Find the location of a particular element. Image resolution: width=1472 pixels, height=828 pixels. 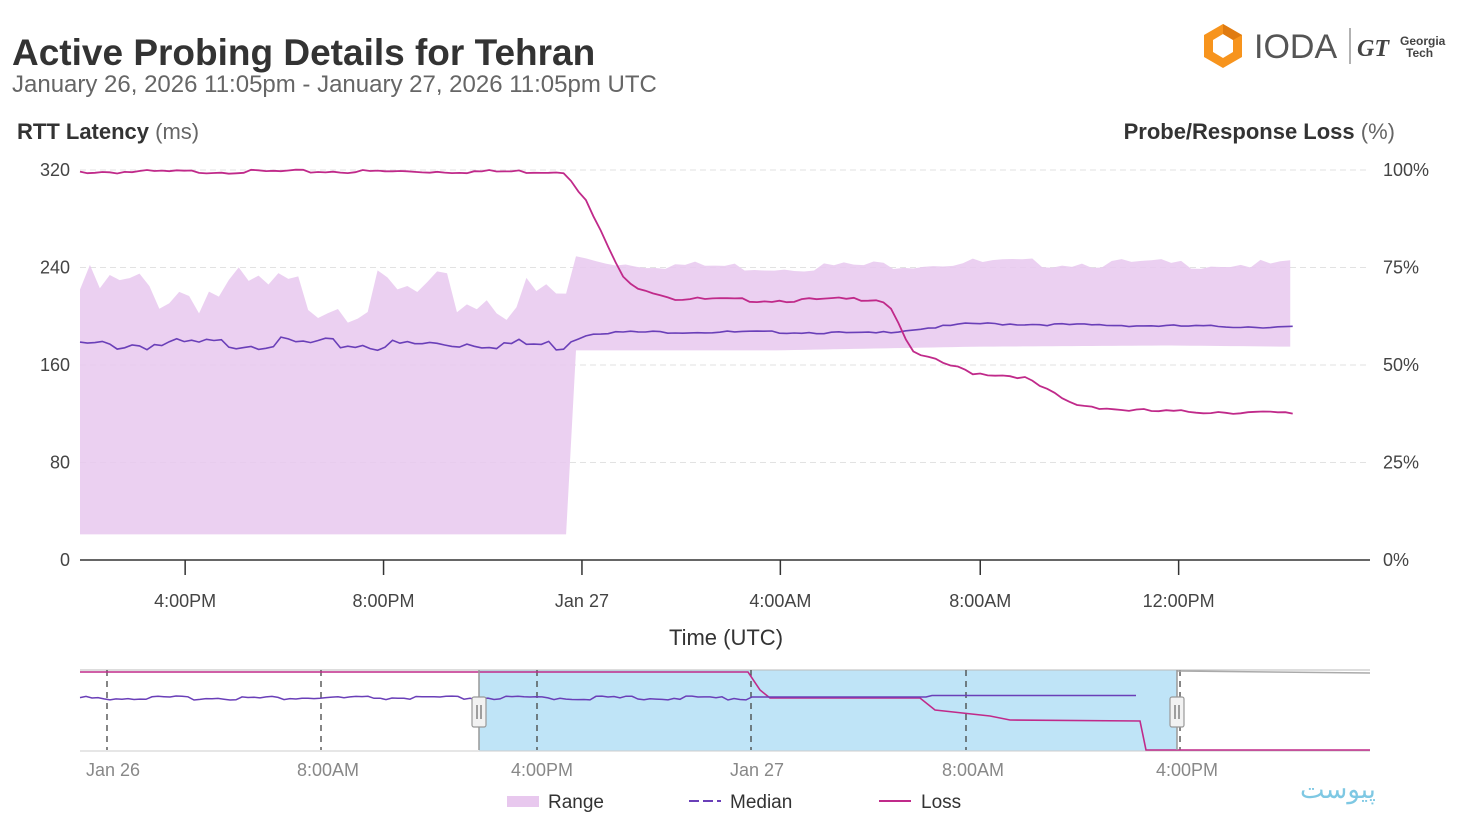

x-tick-label: Jan 27 is located at coordinates (582, 601).